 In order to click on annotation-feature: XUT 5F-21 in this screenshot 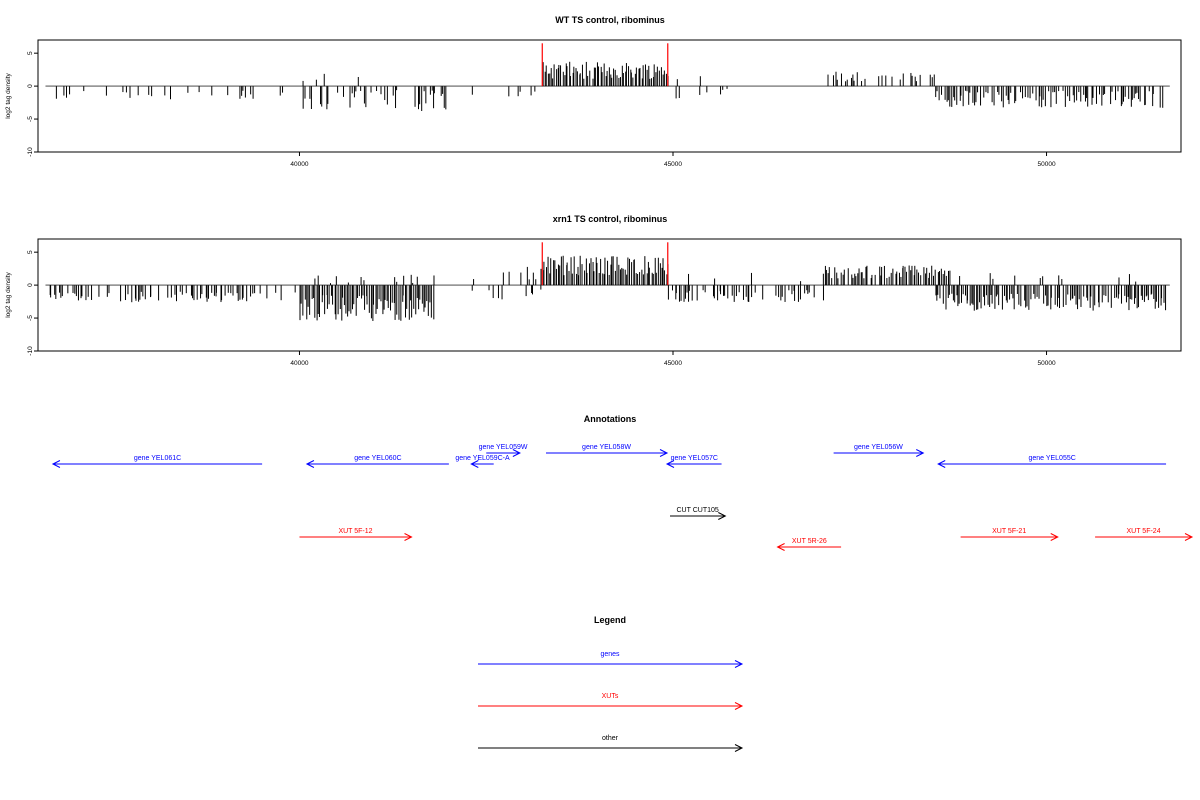, I will do `click(1009, 534)`.